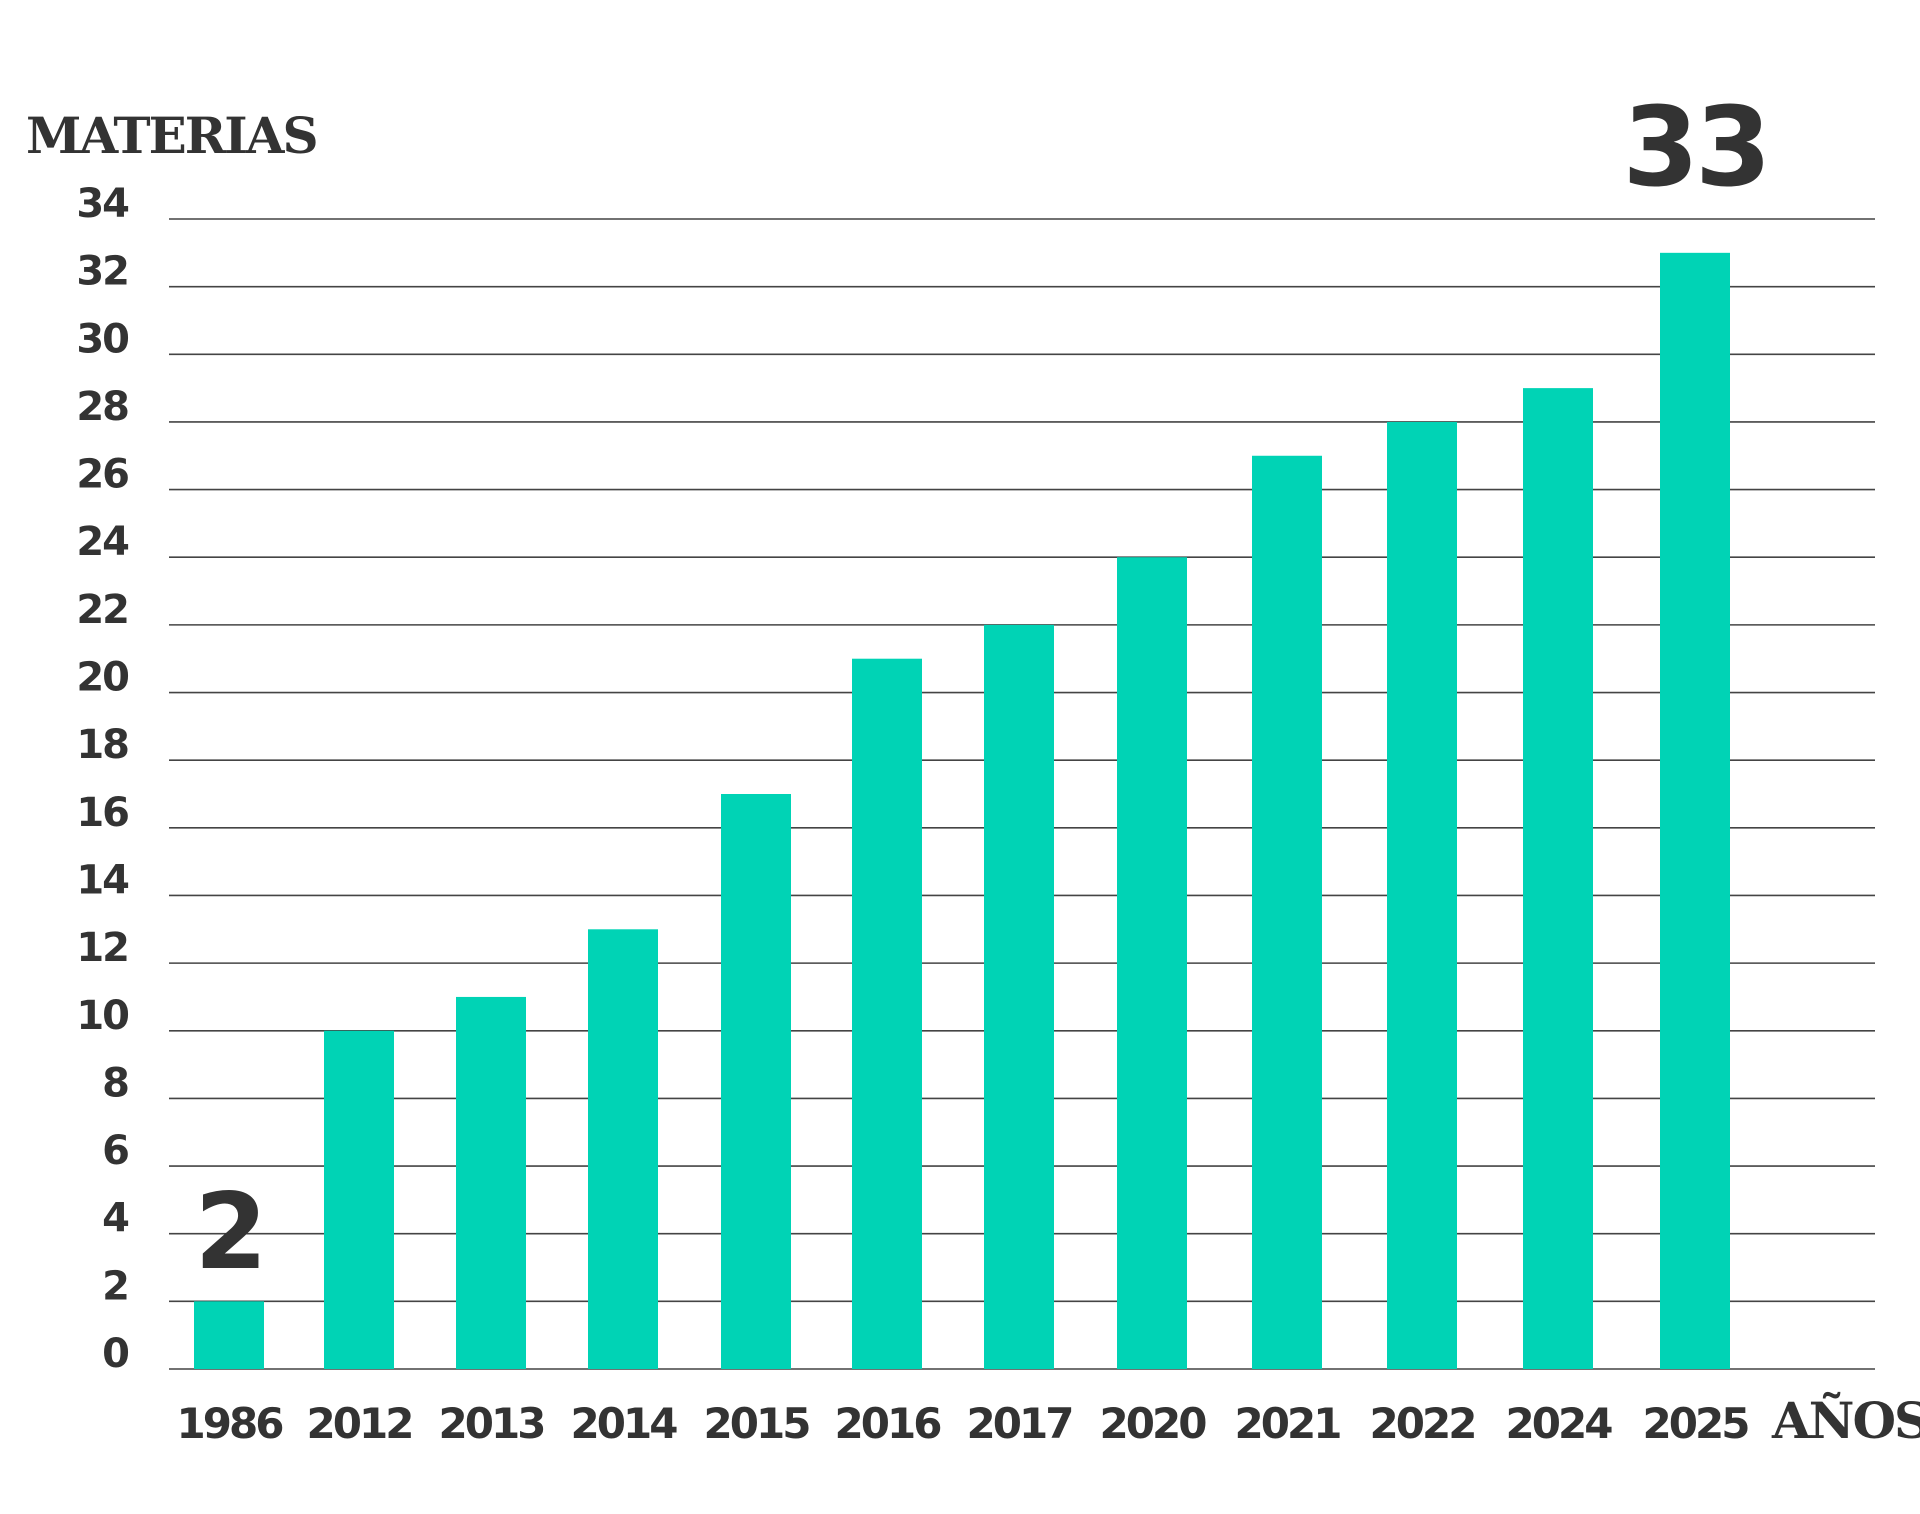 The width and height of the screenshot is (1920, 1514). Describe the element at coordinates (102, 204) in the screenshot. I see `y-tick-label: 34` at that location.